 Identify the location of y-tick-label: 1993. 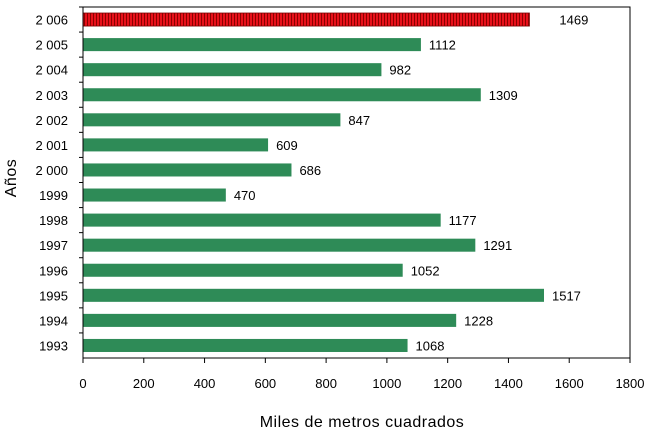
(53, 345).